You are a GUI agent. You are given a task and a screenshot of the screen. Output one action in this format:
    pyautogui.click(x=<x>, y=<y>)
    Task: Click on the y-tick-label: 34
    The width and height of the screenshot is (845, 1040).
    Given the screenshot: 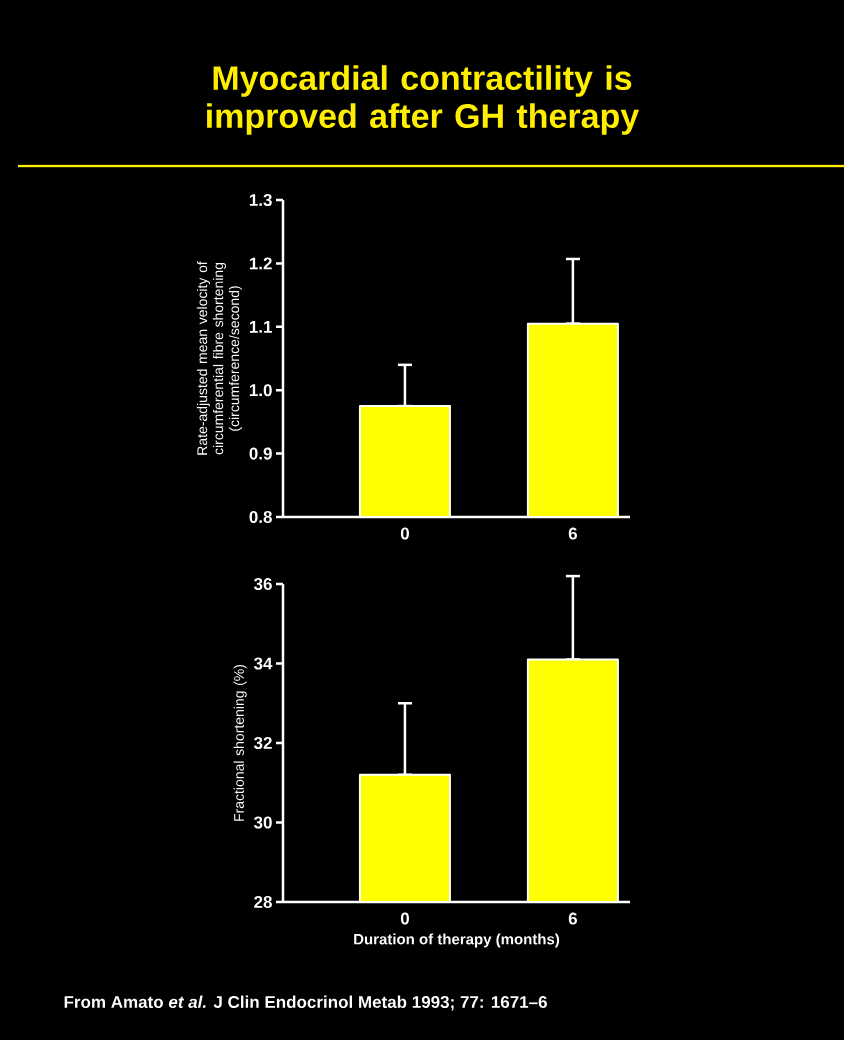 What is the action you would take?
    pyautogui.click(x=263, y=663)
    